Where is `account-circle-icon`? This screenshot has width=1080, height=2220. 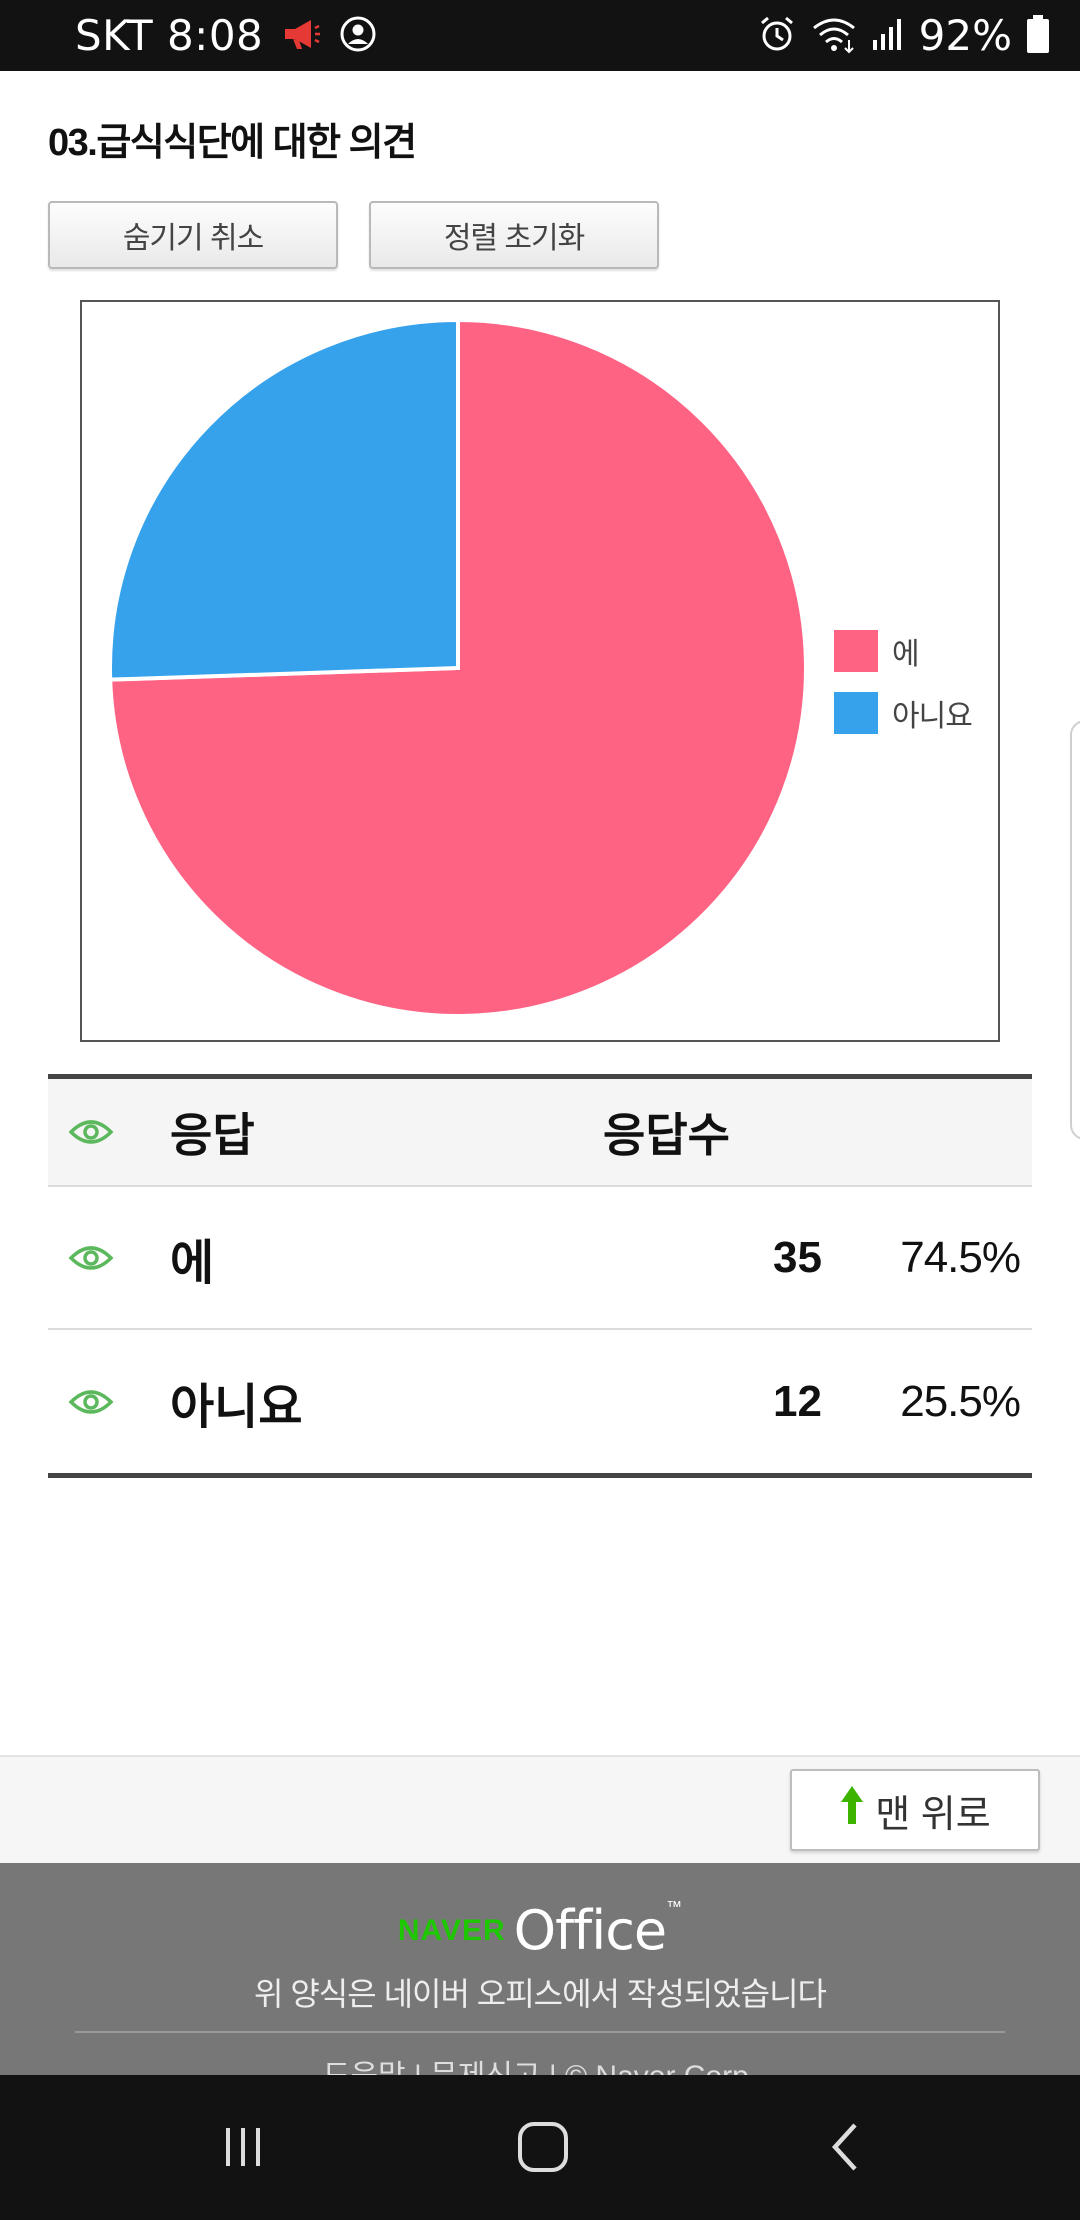
account-circle-icon is located at coordinates (358, 36).